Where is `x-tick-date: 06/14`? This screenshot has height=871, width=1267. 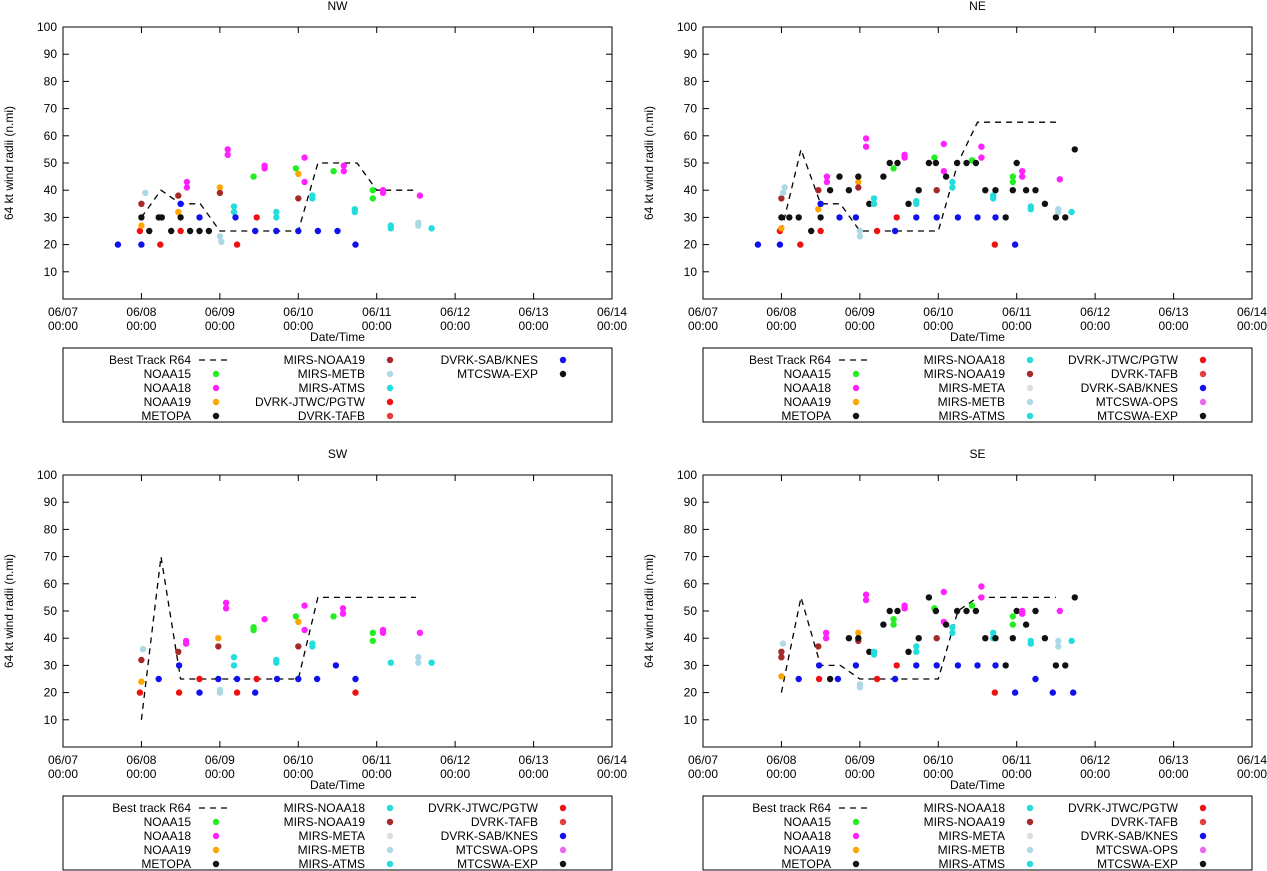
x-tick-date: 06/14 is located at coordinates (1252, 760).